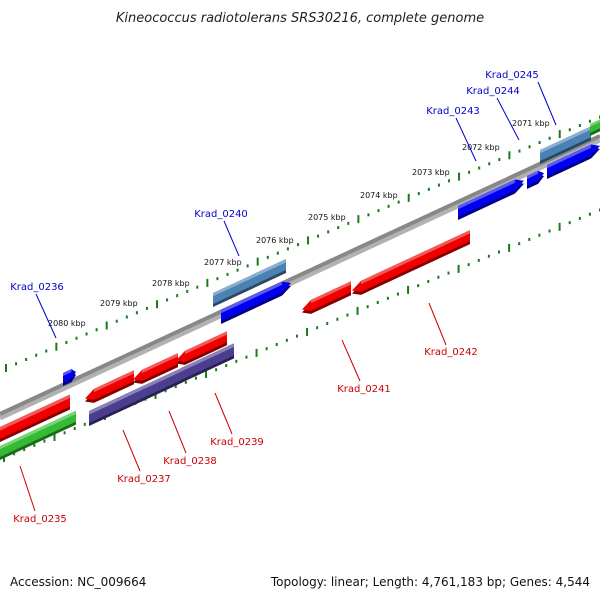 This screenshot has height=600, width=600. Describe the element at coordinates (486, 194) in the screenshot. I see `gene-bar-krad-0243-highlight` at that location.